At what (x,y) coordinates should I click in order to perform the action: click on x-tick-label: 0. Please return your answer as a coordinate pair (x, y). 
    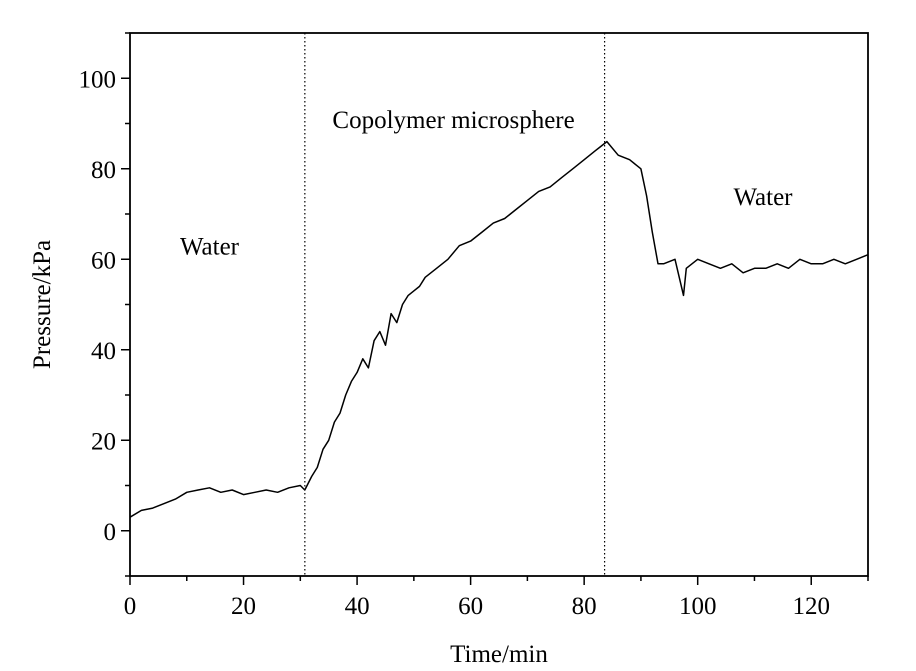
    Looking at the image, I should click on (130, 606).